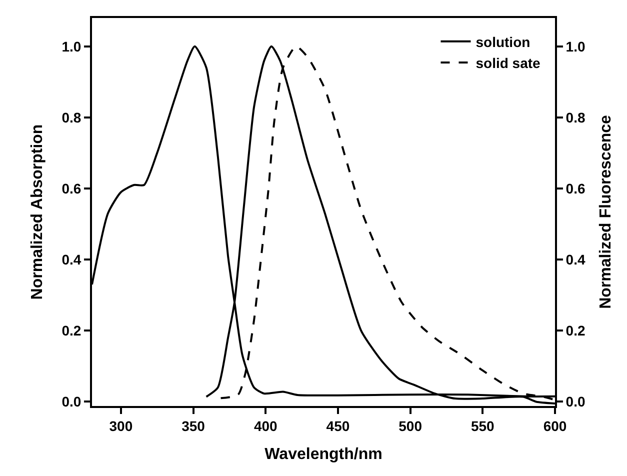 The height and width of the screenshot is (476, 627). Describe the element at coordinates (72, 330) in the screenshot. I see `y-tick-label: 0.2` at that location.